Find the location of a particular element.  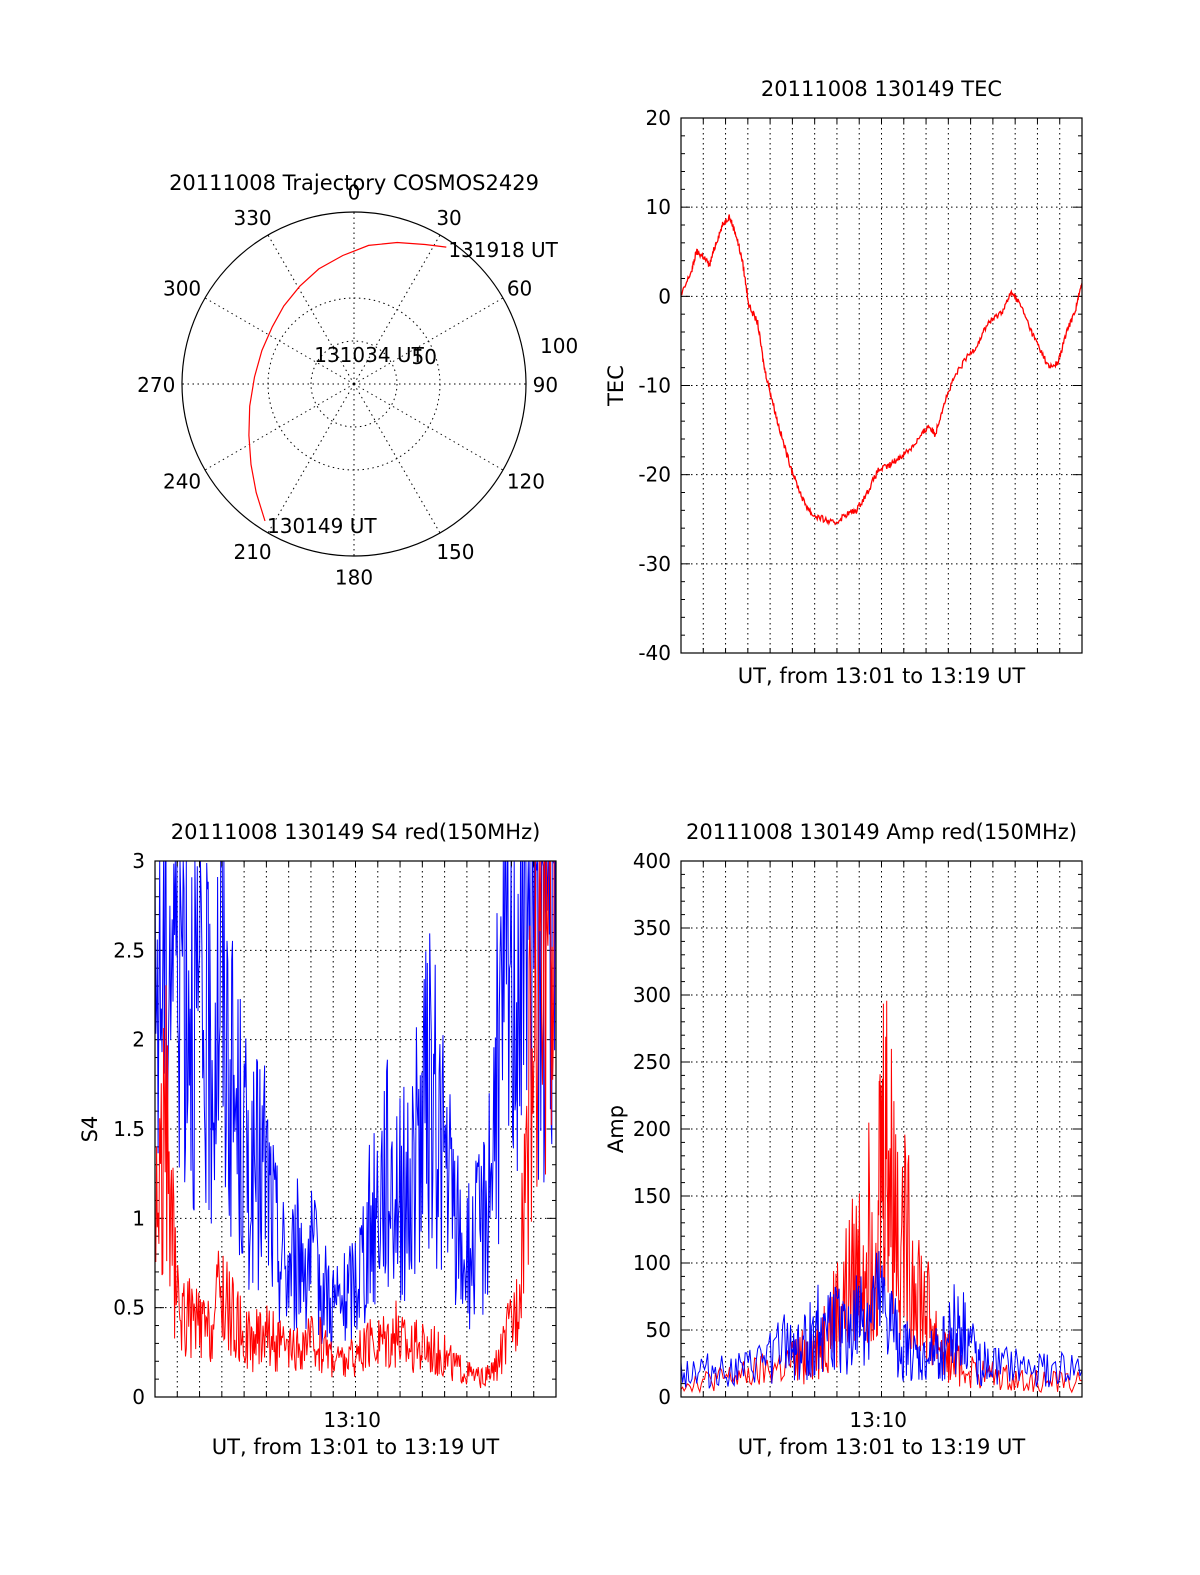

chart-title: 20111008 130149 Amp red(150MHz) is located at coordinates (881, 832).